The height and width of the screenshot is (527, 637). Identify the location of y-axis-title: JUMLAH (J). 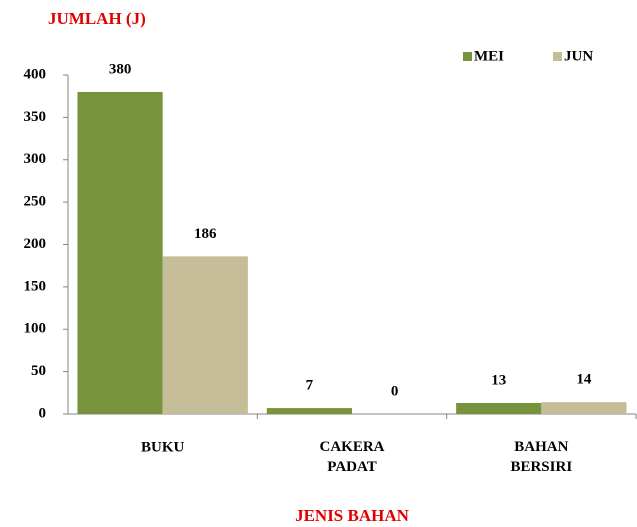
(97, 18).